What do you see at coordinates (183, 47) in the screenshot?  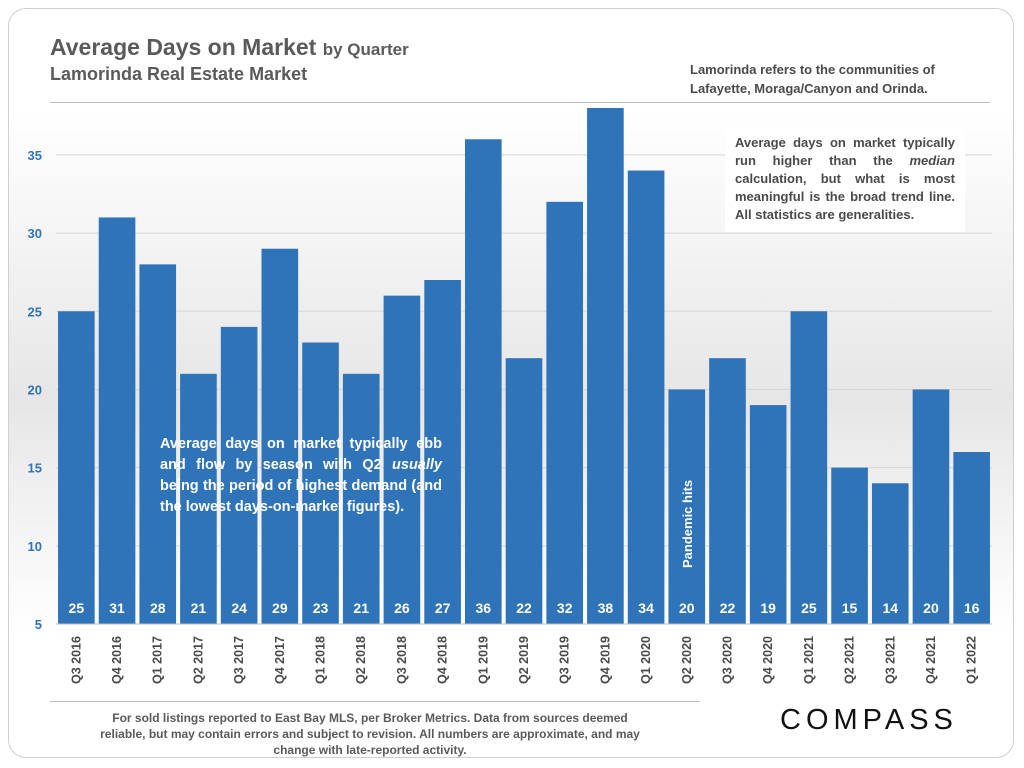 I see `chart-title-main: Average Days on Market` at bounding box center [183, 47].